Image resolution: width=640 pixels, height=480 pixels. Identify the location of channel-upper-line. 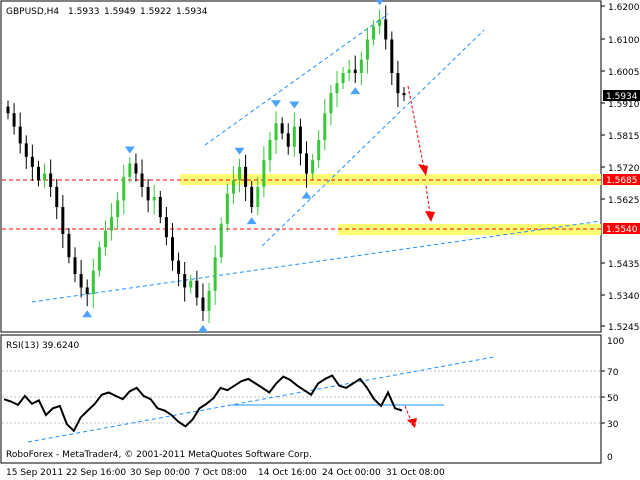
(296, 79).